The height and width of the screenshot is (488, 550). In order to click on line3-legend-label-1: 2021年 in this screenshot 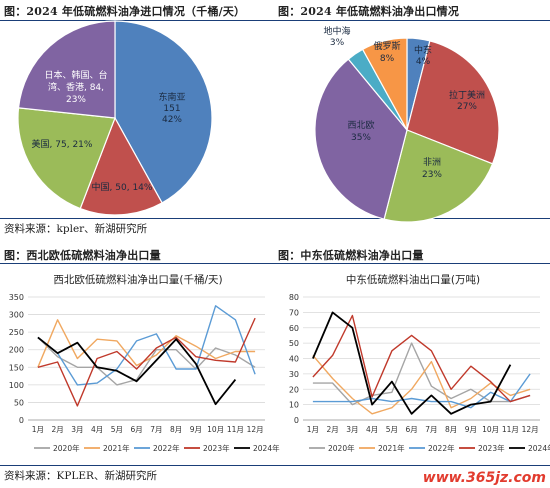, I will do `click(116, 448)`.